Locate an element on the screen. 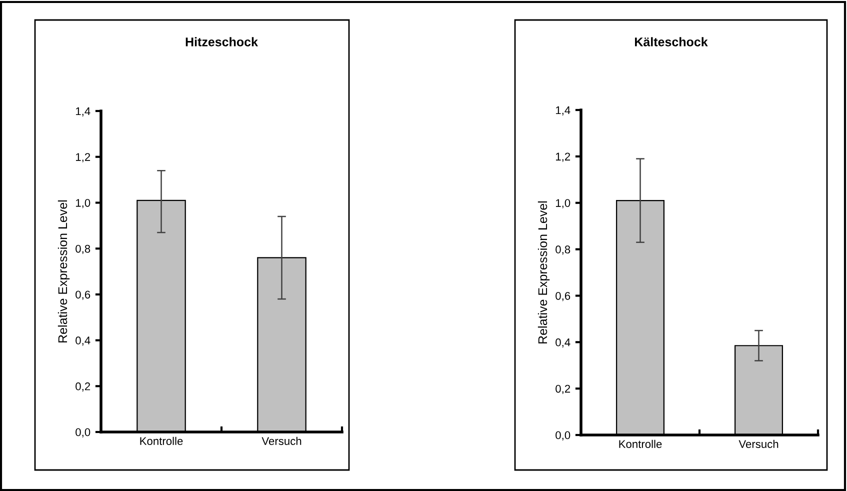 This screenshot has width=847, height=491. chart-title: Hitzeschock is located at coordinates (222, 41).